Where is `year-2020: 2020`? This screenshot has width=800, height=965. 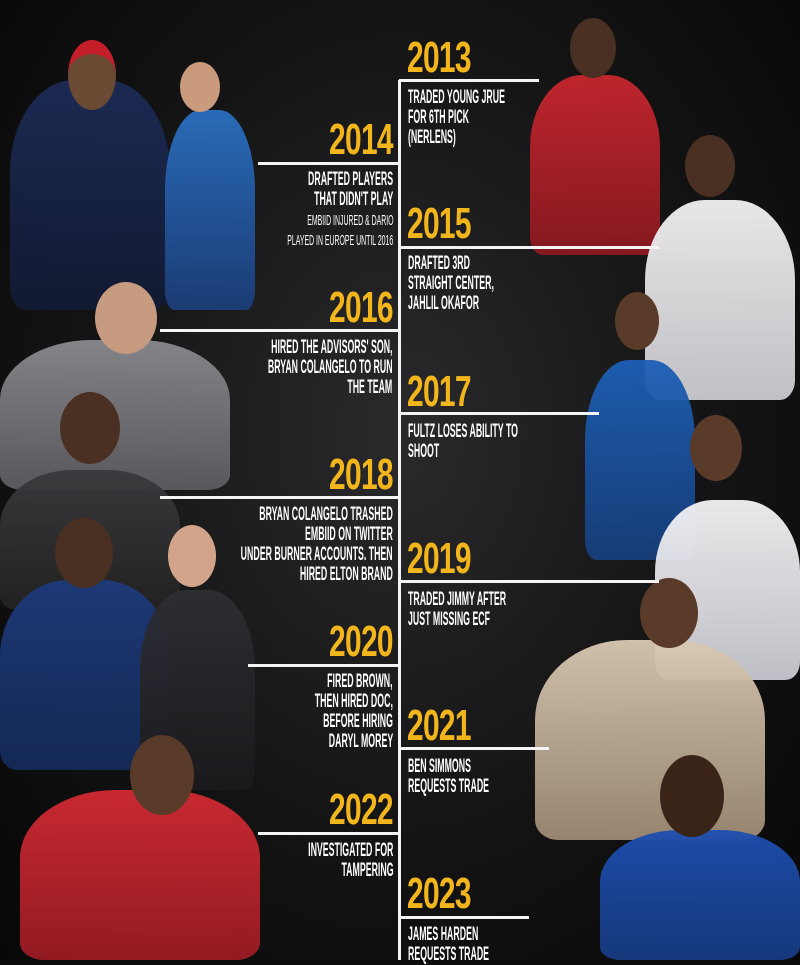 year-2020: 2020 is located at coordinates (361, 641).